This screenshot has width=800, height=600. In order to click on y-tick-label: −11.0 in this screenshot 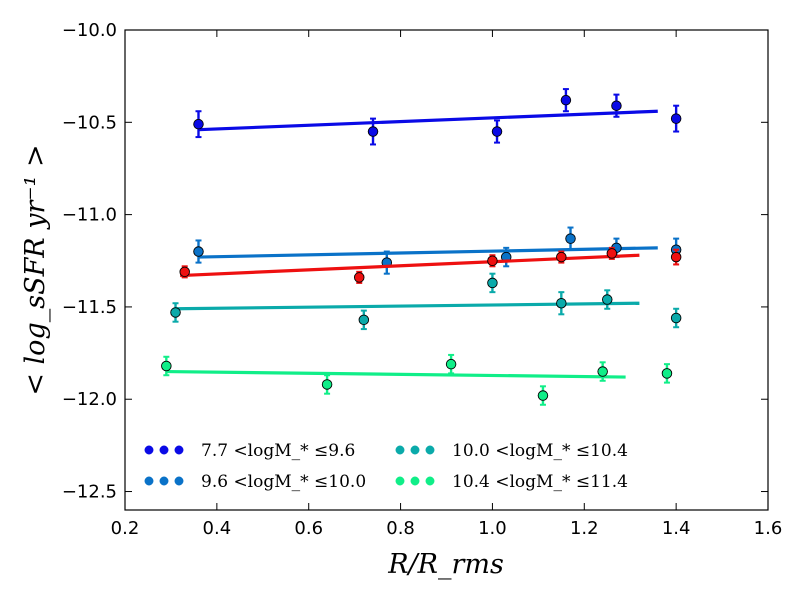, I will do `click(89, 215)`.